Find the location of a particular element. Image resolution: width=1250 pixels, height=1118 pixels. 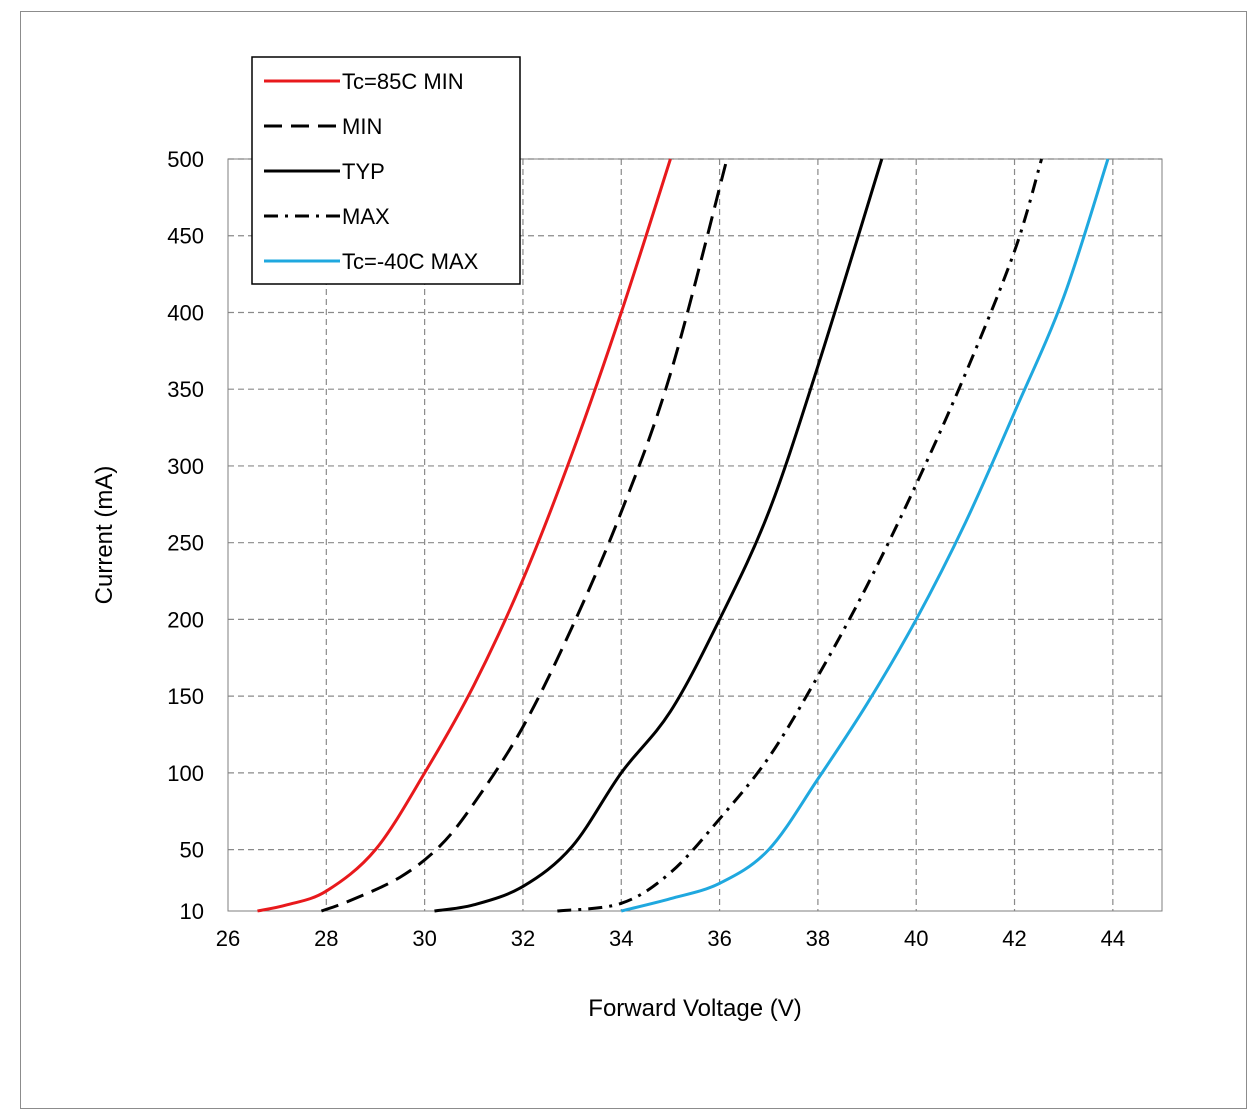

legend-label-3: MAX is located at coordinates (366, 216).